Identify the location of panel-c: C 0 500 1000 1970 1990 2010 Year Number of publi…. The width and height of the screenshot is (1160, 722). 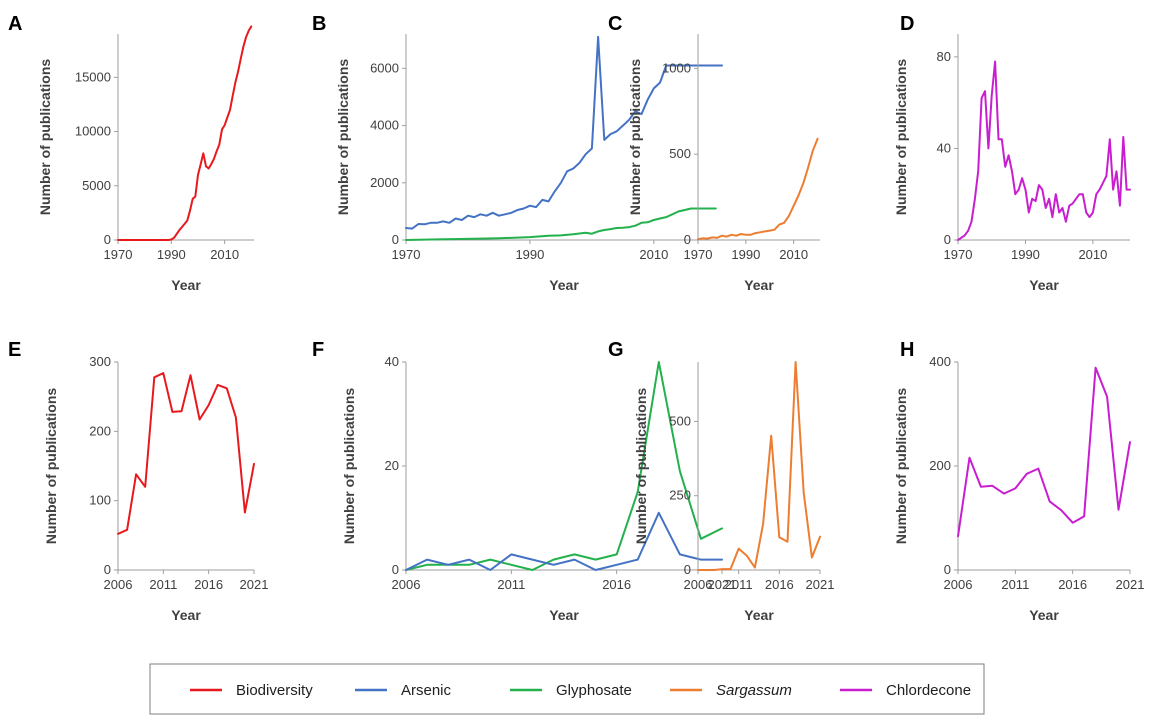
(714, 153).